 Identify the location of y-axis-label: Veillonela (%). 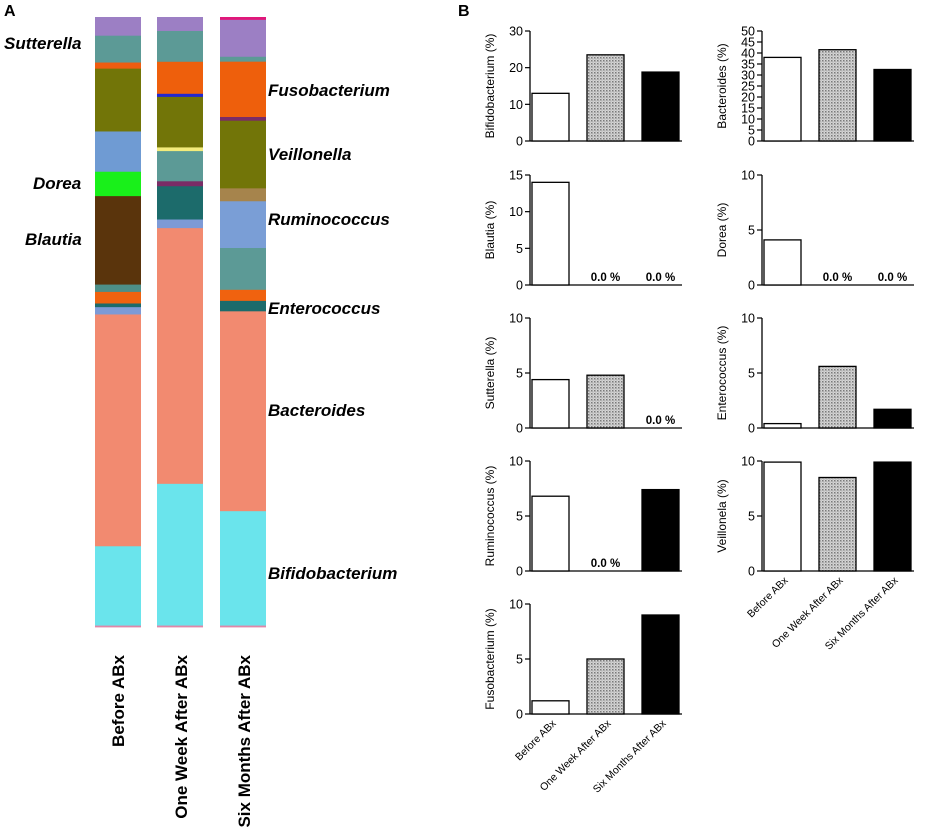
(722, 515).